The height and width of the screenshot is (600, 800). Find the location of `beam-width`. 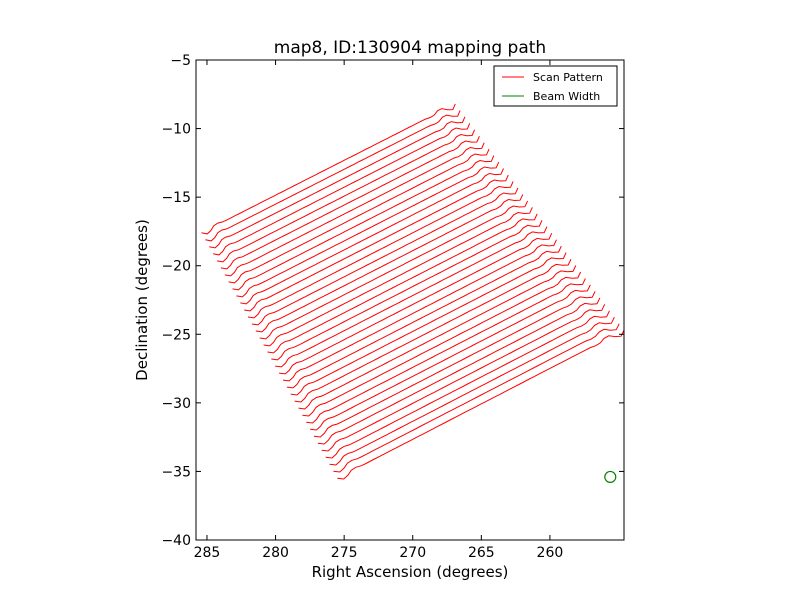

beam-width is located at coordinates (610, 477).